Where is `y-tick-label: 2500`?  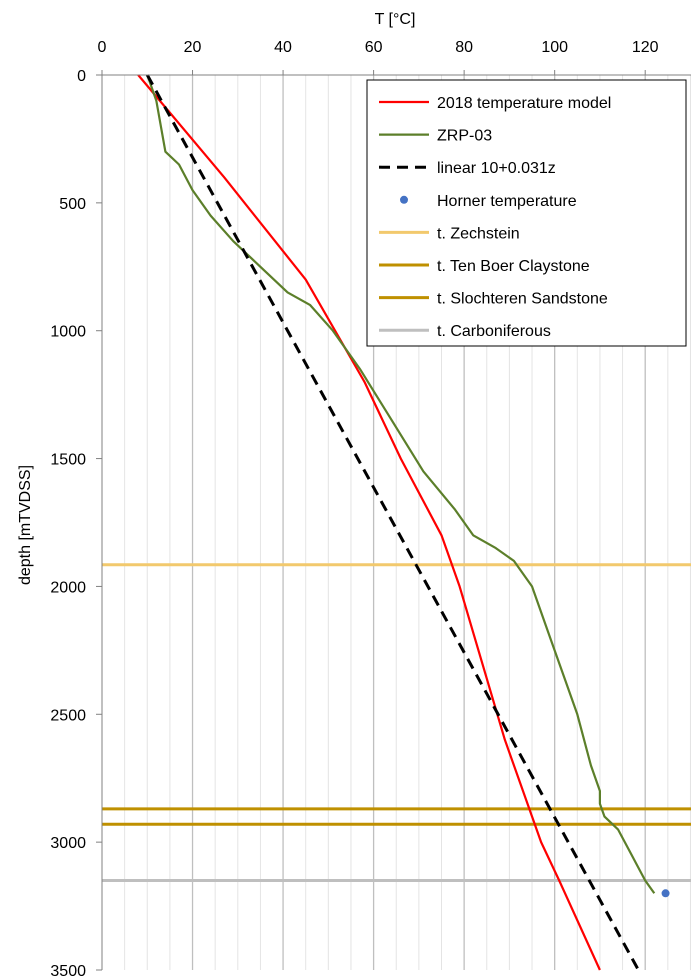 y-tick-label: 2500 is located at coordinates (68, 715).